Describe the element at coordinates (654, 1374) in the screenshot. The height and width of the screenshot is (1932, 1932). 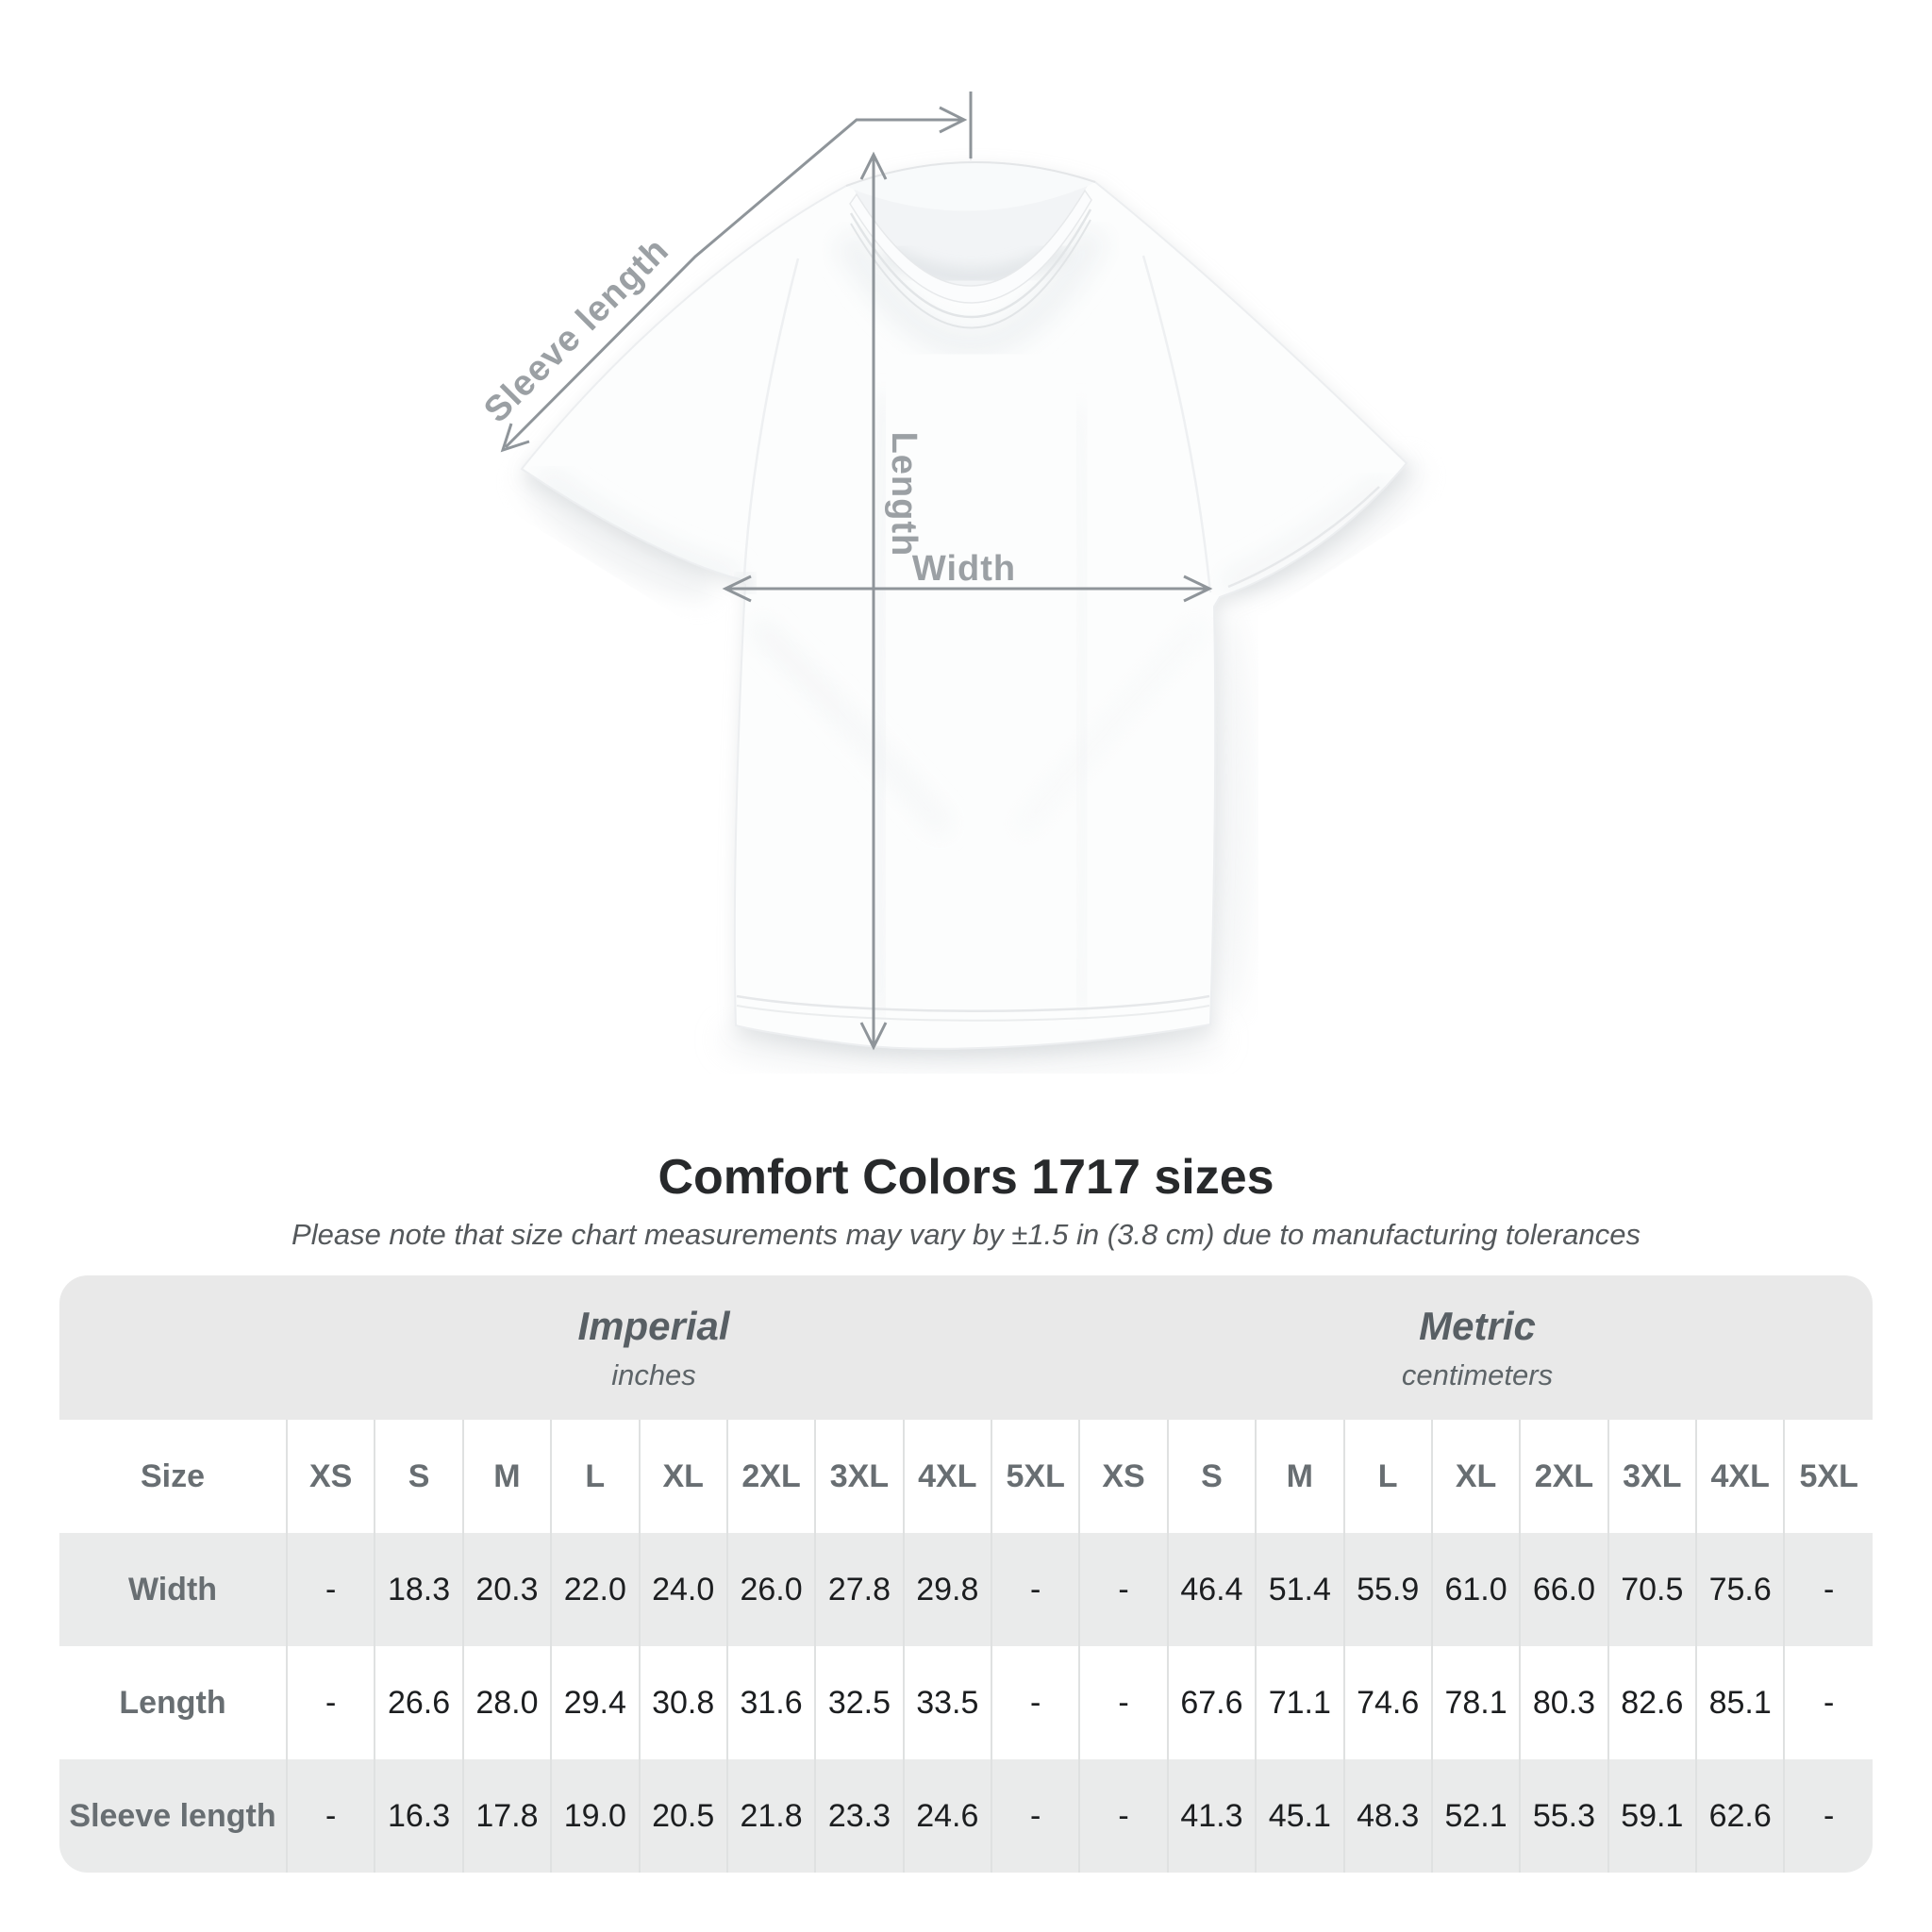
I see `imperial-unit-label: inches` at that location.